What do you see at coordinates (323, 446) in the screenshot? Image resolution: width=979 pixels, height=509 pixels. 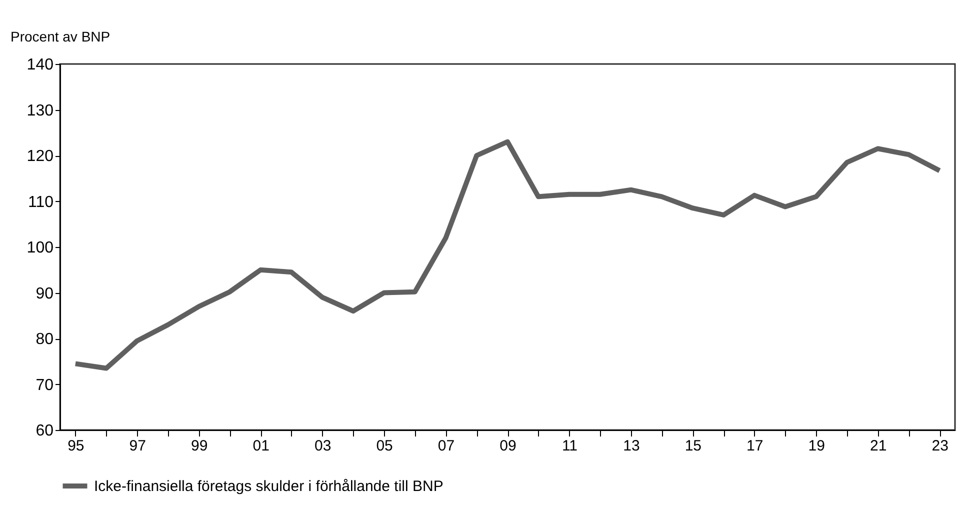 I see `x-tick-label: 03` at bounding box center [323, 446].